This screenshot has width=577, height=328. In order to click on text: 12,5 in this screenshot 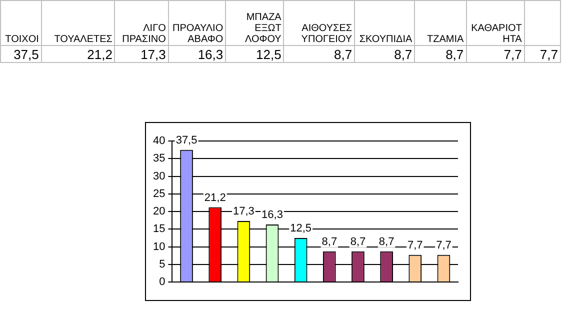, I will do `click(269, 54)`.